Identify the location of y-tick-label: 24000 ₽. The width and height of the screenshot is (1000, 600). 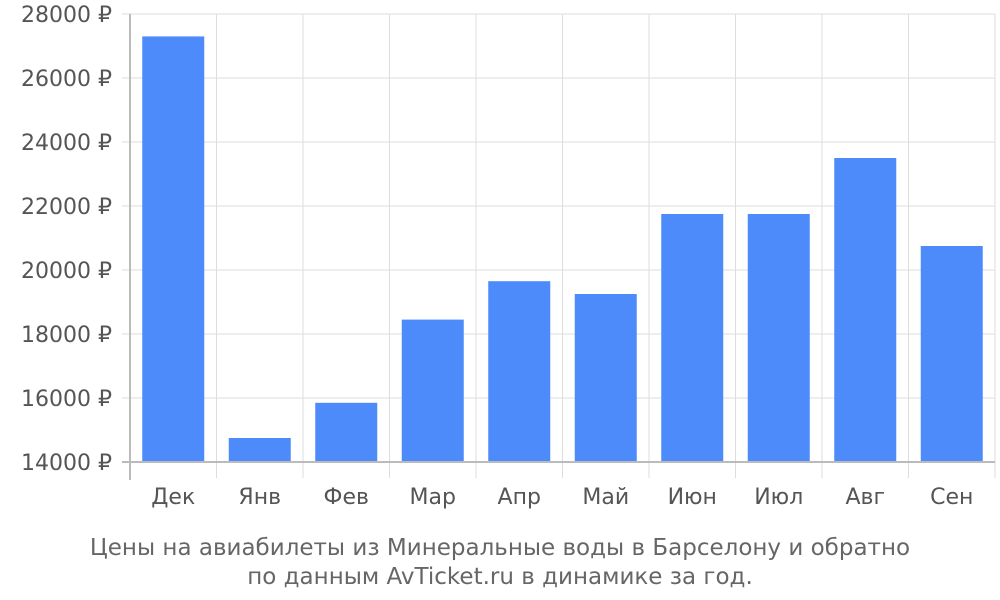
(66, 143).